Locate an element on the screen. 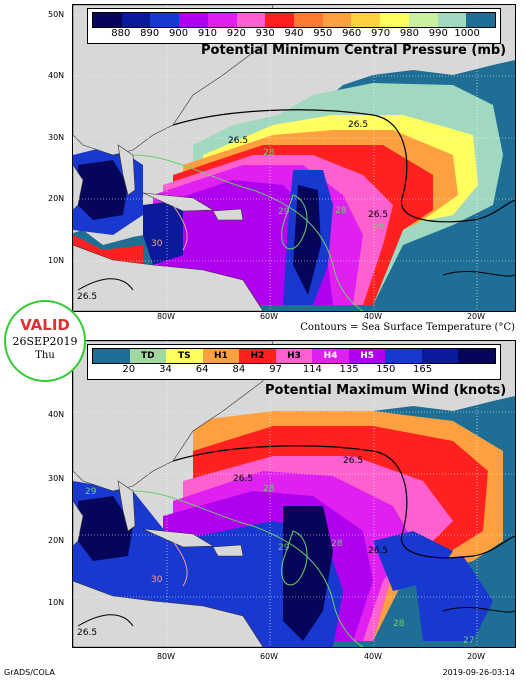  wind-colorbar: TD TS H1 H2 H3 H4 H5 20 34 64 84 97 114 135 150 165 is located at coordinates (294, 362).